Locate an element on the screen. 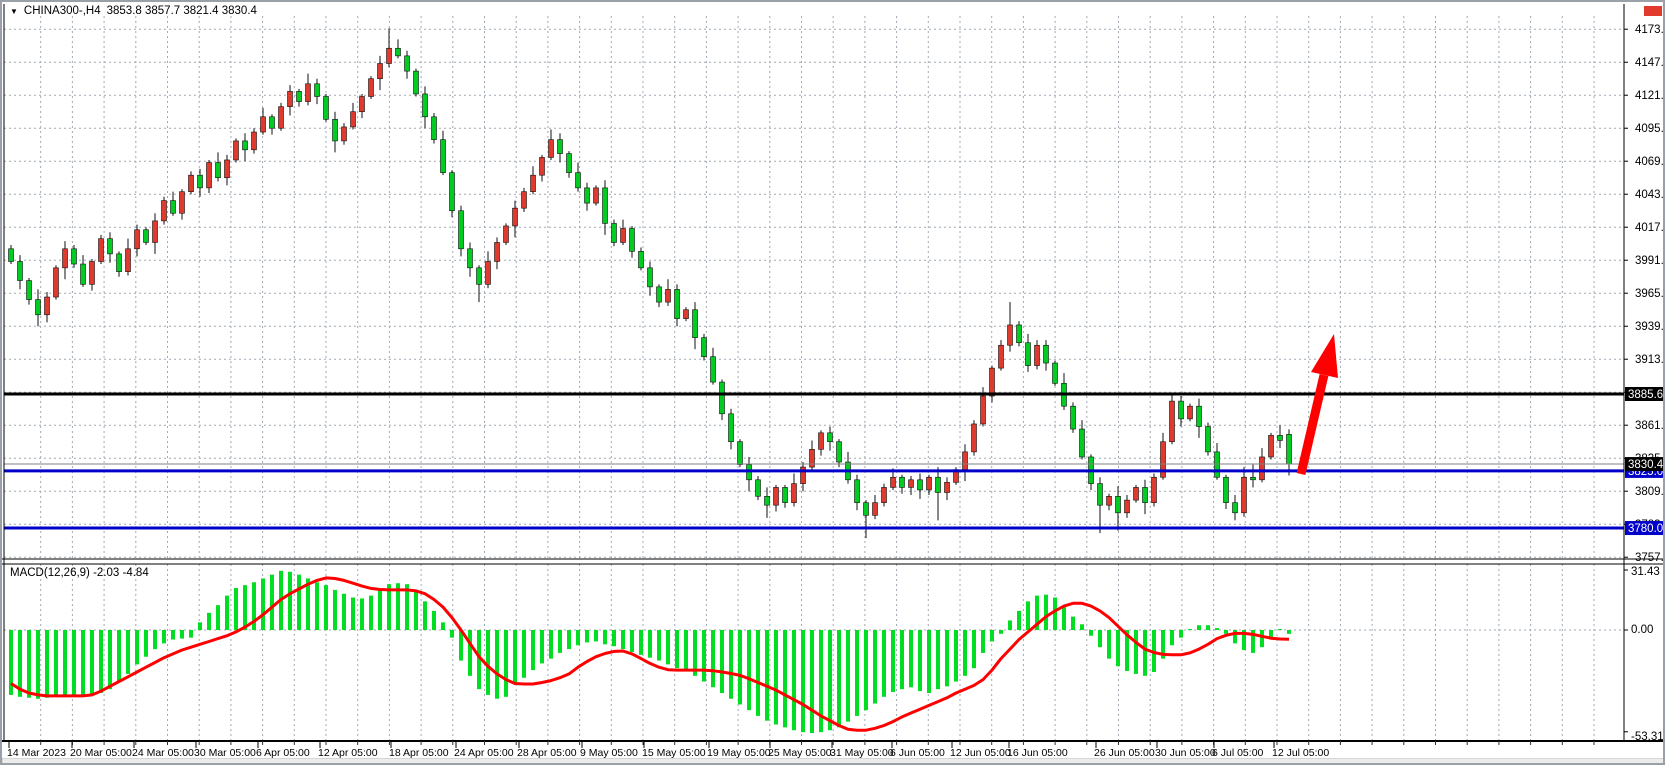 The image size is (1665, 765). close-button is located at coordinates (1653, 11).